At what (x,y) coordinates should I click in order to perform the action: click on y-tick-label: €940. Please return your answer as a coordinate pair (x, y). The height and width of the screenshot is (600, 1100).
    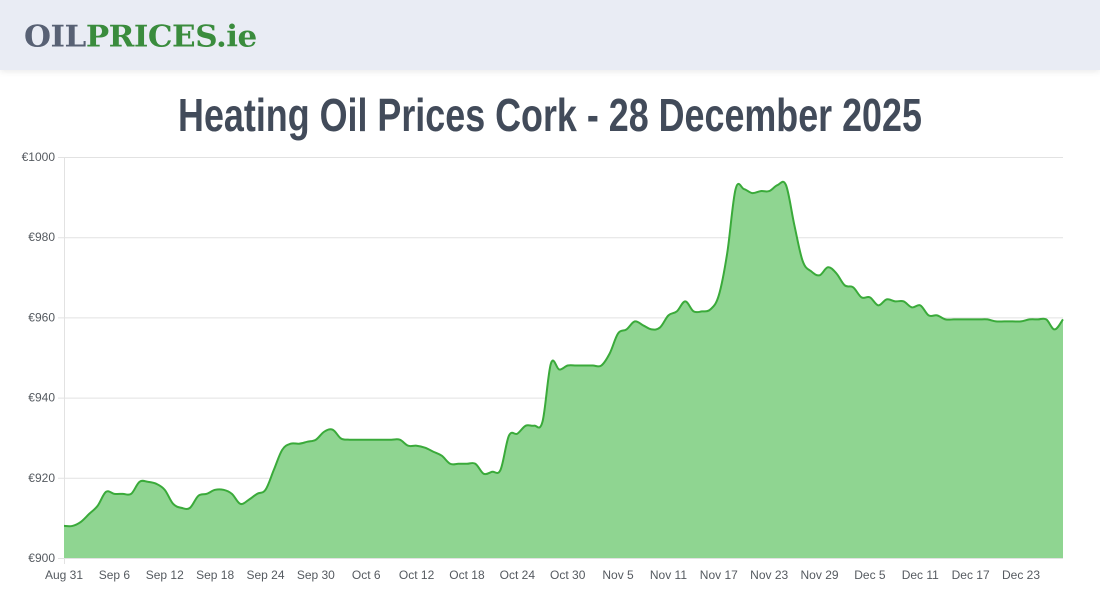
    Looking at the image, I should click on (41, 398).